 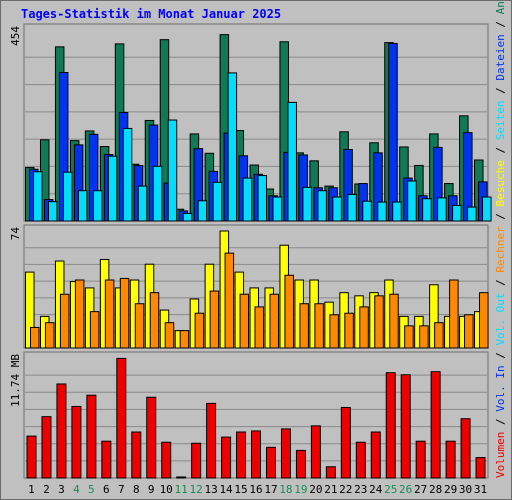 I want to click on legend-vol-in: Vol. In, so click(x=500, y=388).